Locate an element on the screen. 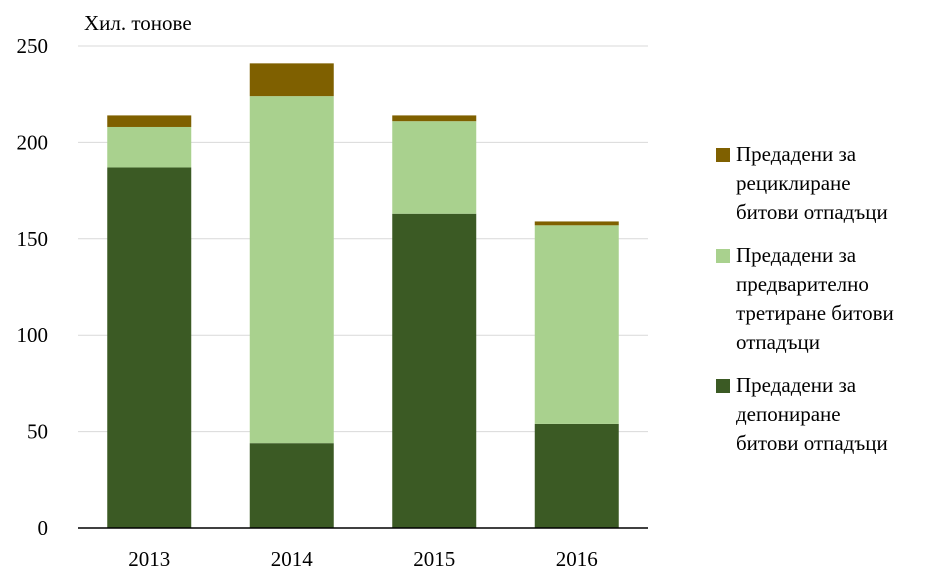 The width and height of the screenshot is (940, 570). y-axis-ticks: 0 50 100 150 200 250 is located at coordinates (33, 287).